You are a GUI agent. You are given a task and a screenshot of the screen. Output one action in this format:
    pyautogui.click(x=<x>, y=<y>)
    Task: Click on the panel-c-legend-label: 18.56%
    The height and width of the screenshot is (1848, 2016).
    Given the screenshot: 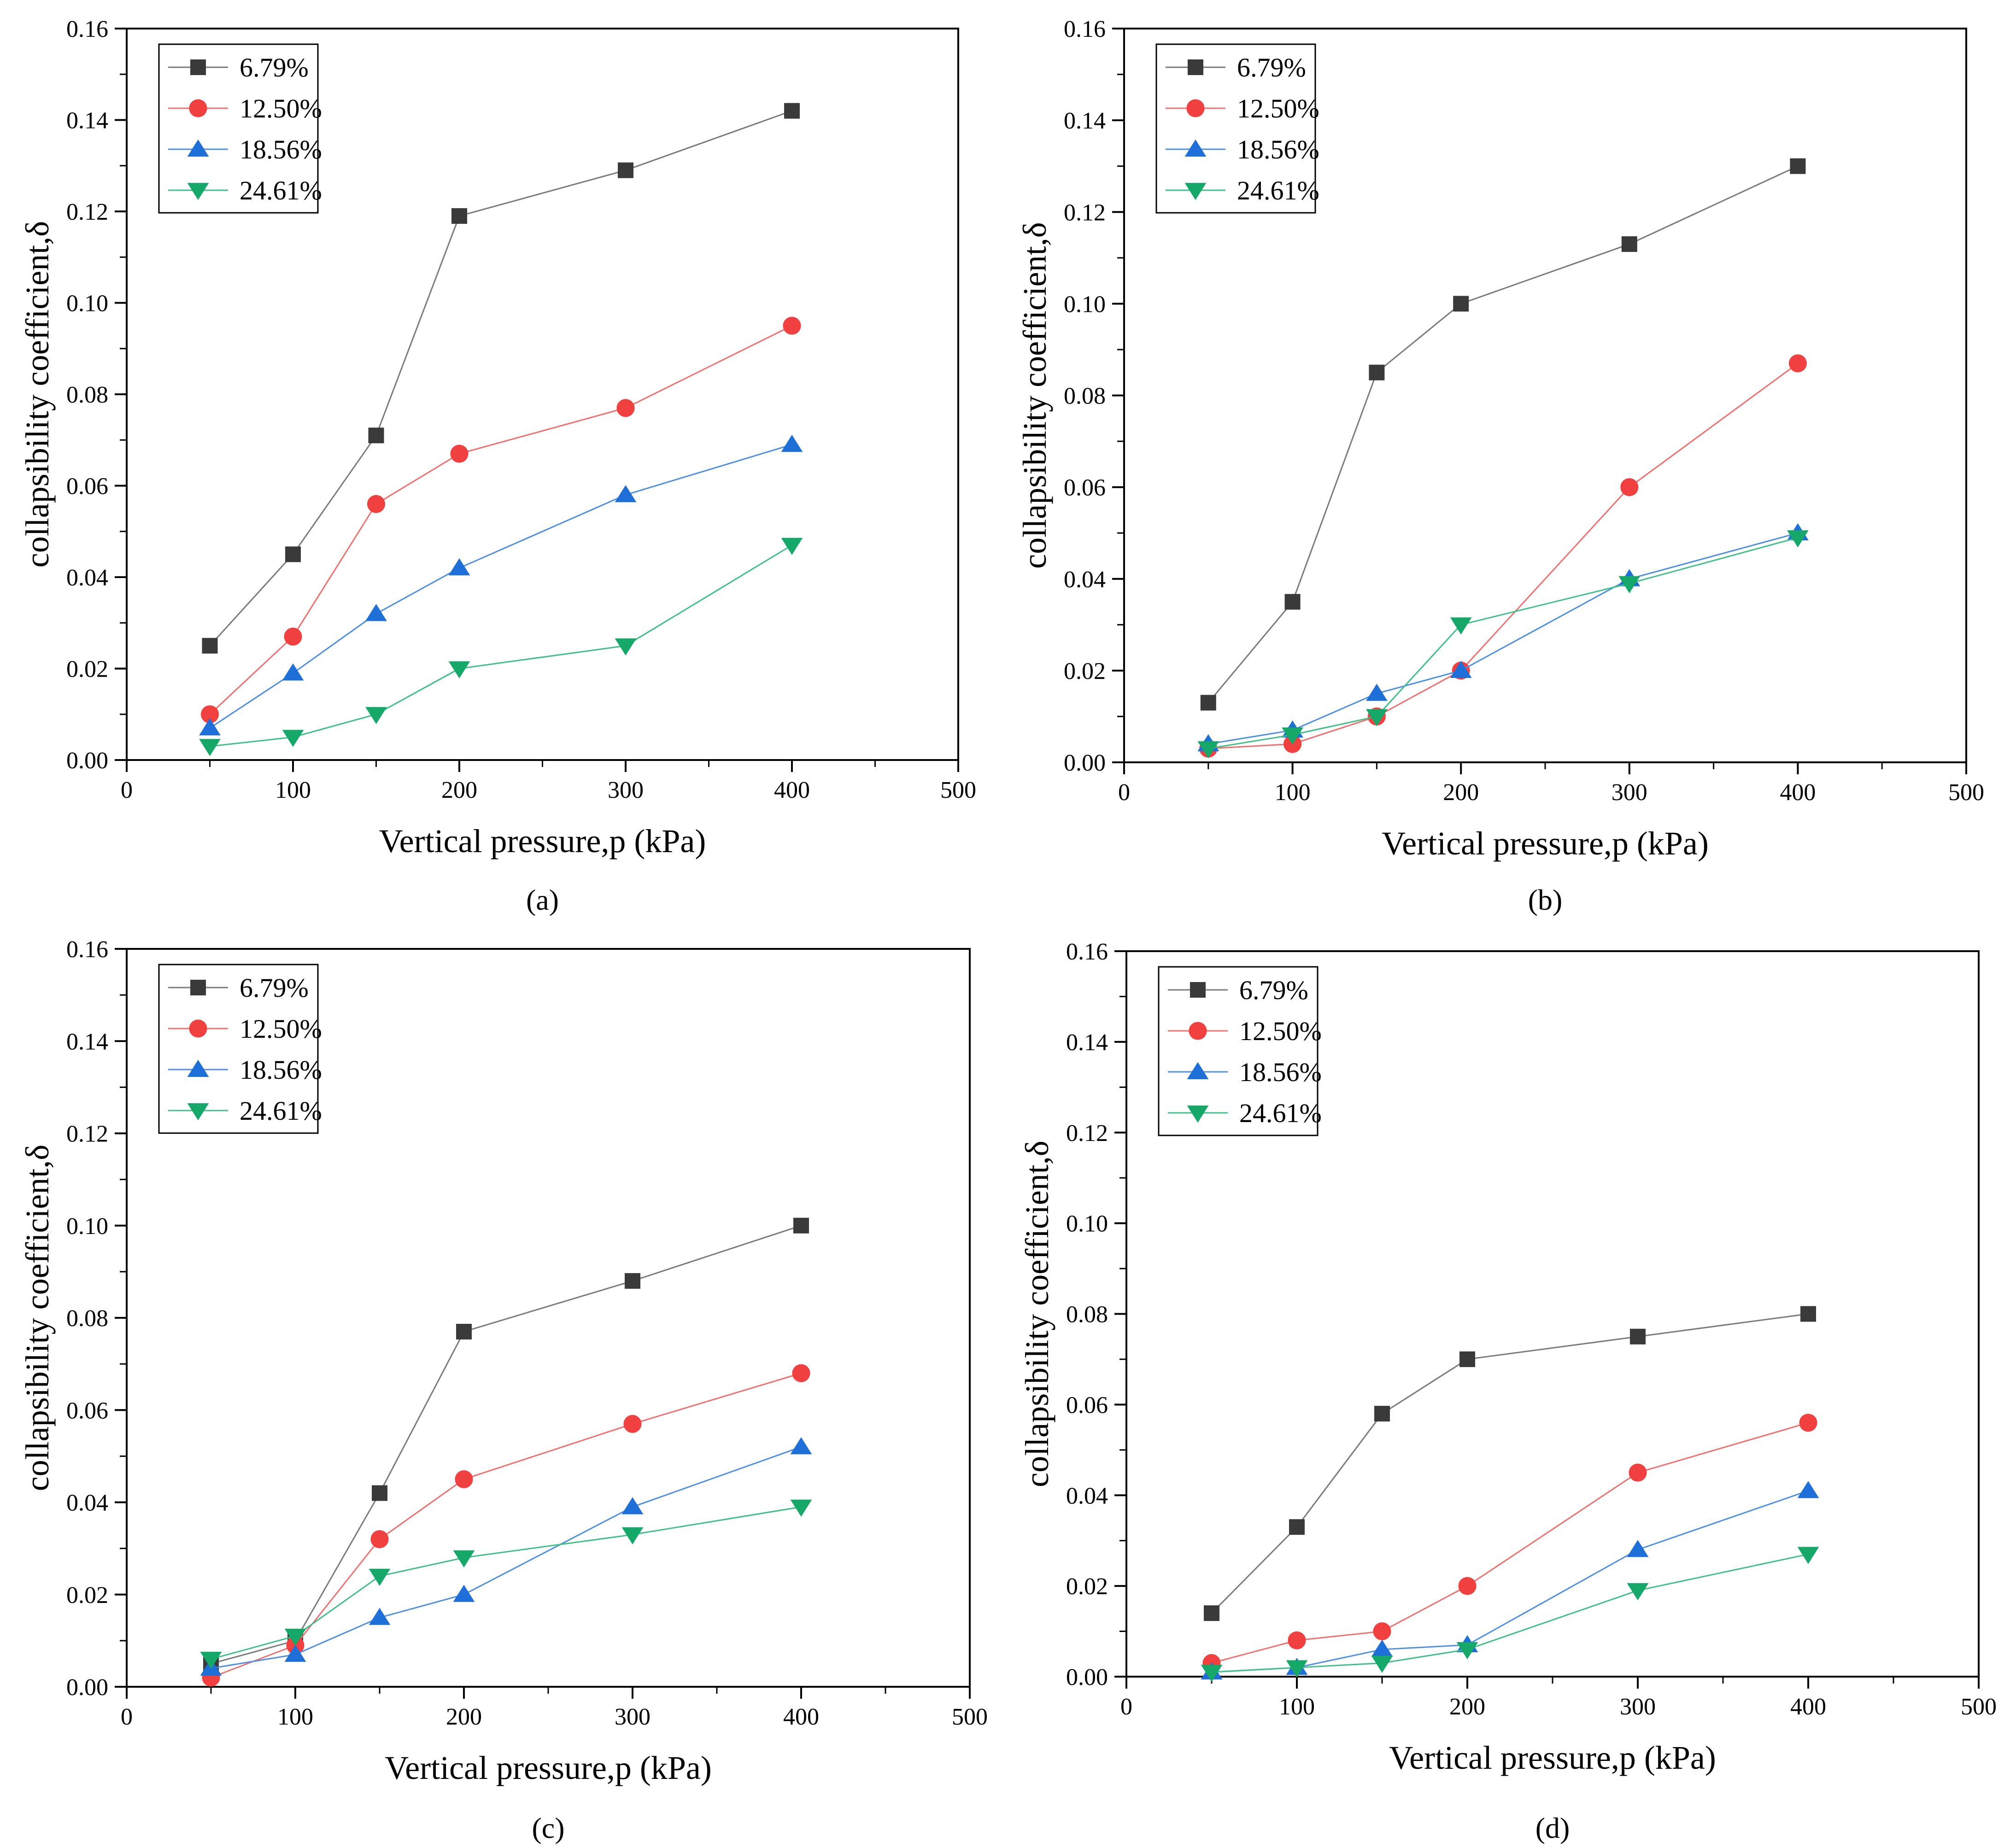 What is the action you would take?
    pyautogui.click(x=281, y=1070)
    